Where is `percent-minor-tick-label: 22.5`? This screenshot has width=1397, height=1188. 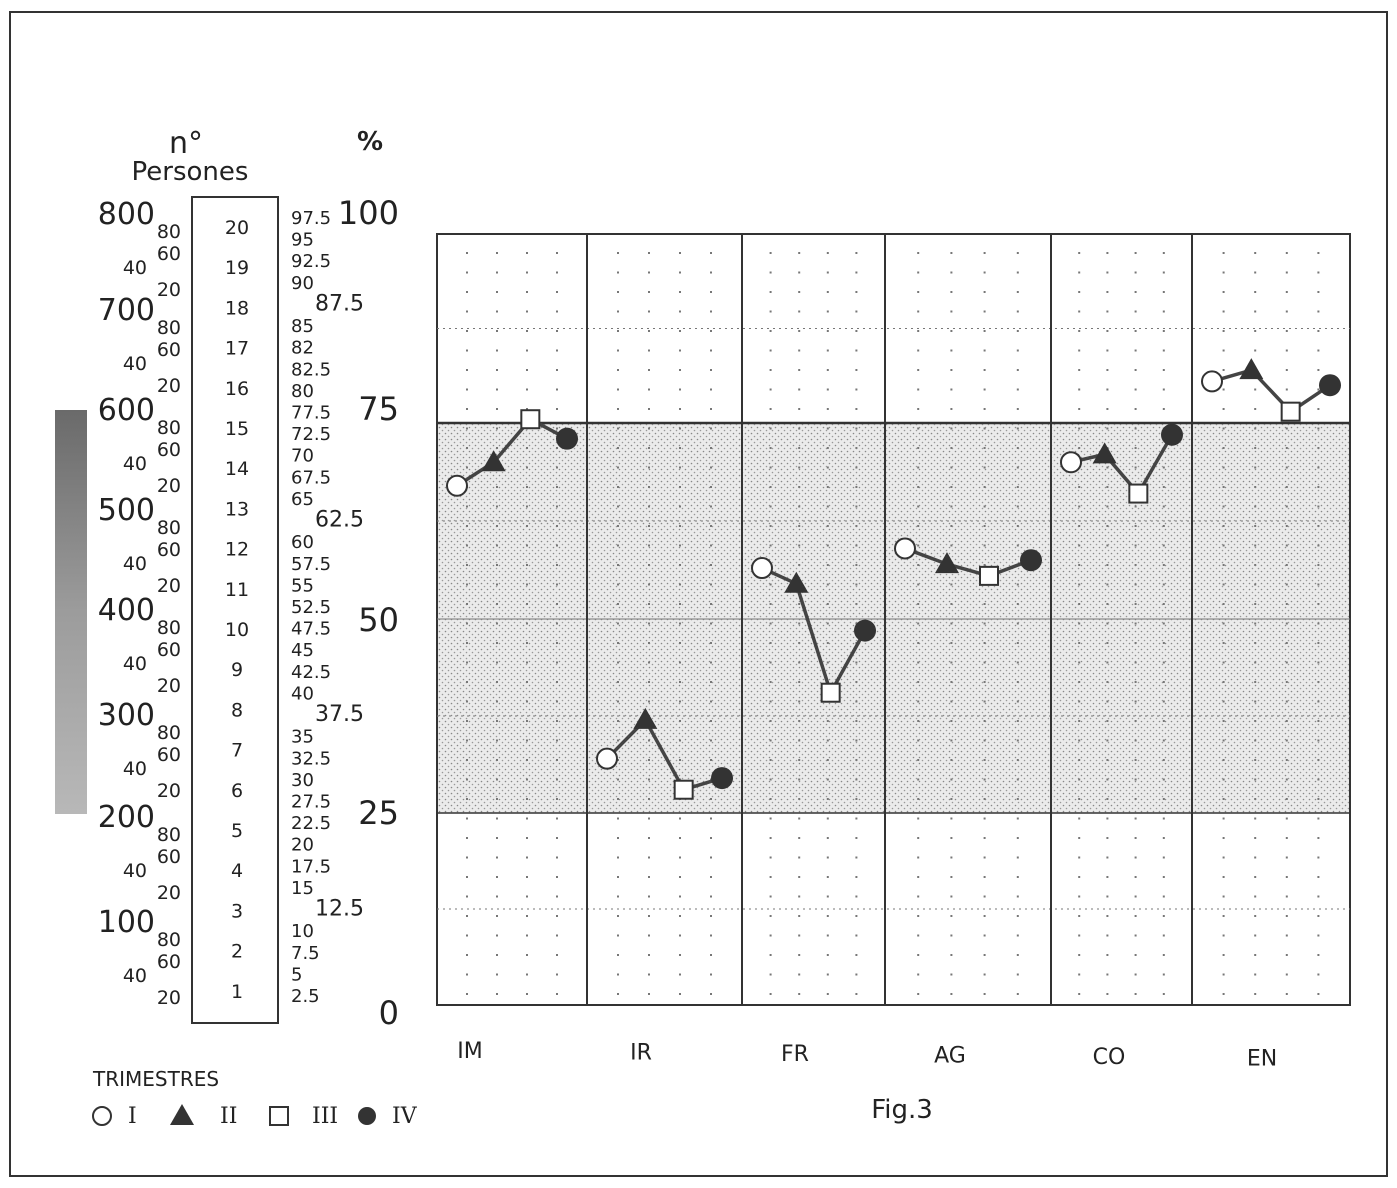
percent-minor-tick-label: 22.5 is located at coordinates (311, 823).